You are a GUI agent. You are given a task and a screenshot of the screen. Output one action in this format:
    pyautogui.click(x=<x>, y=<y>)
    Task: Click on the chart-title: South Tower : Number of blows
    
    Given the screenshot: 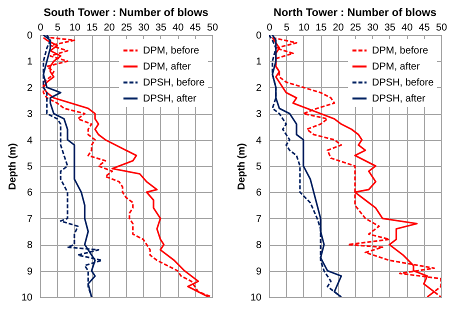 What is the action you would take?
    pyautogui.click(x=126, y=13)
    